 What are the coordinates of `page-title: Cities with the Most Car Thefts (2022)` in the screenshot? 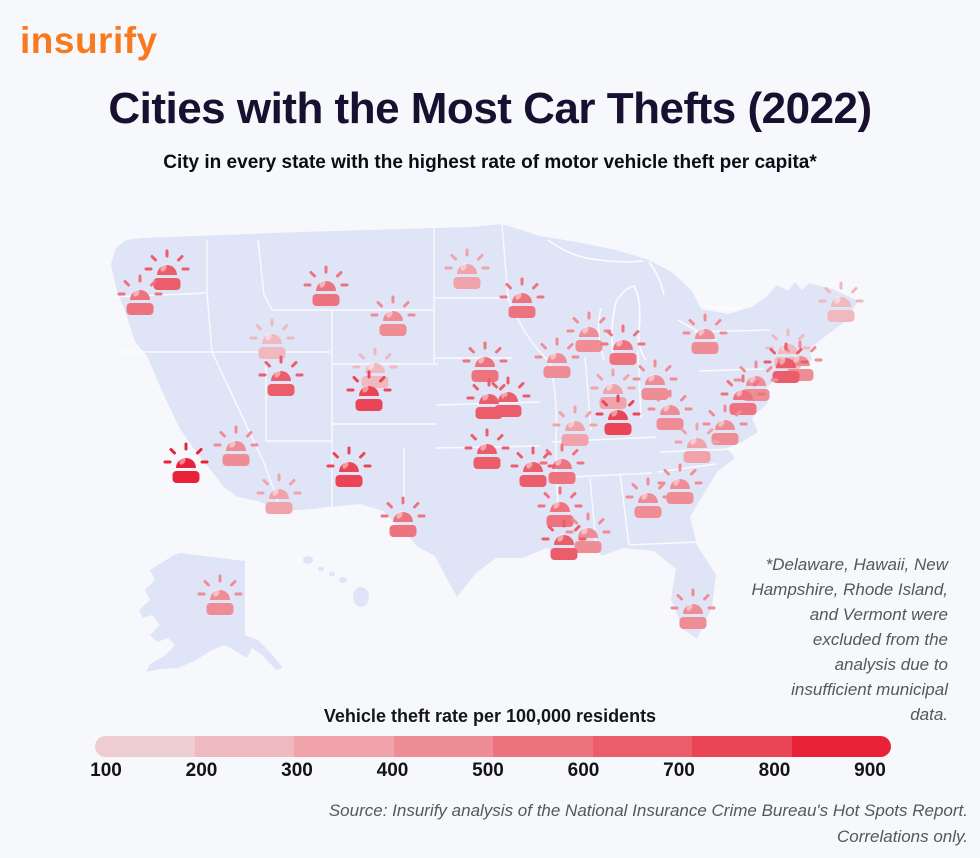 It's located at (490, 108).